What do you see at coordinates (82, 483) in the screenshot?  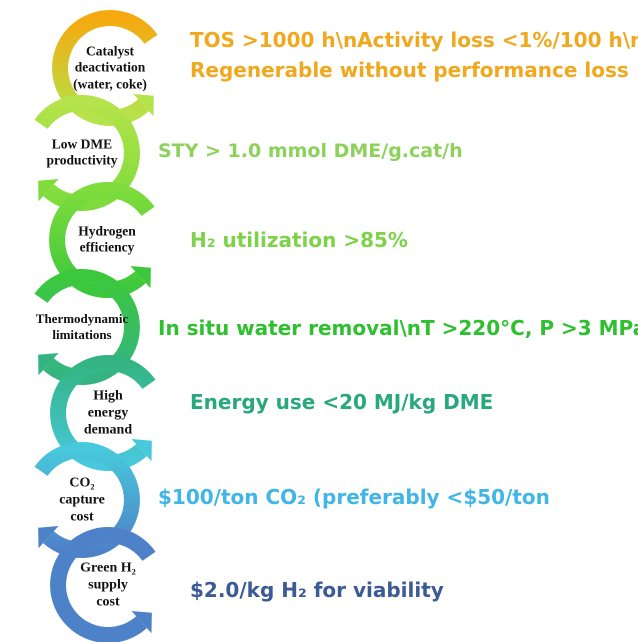 I see `challenge-label-line: CO₂` at bounding box center [82, 483].